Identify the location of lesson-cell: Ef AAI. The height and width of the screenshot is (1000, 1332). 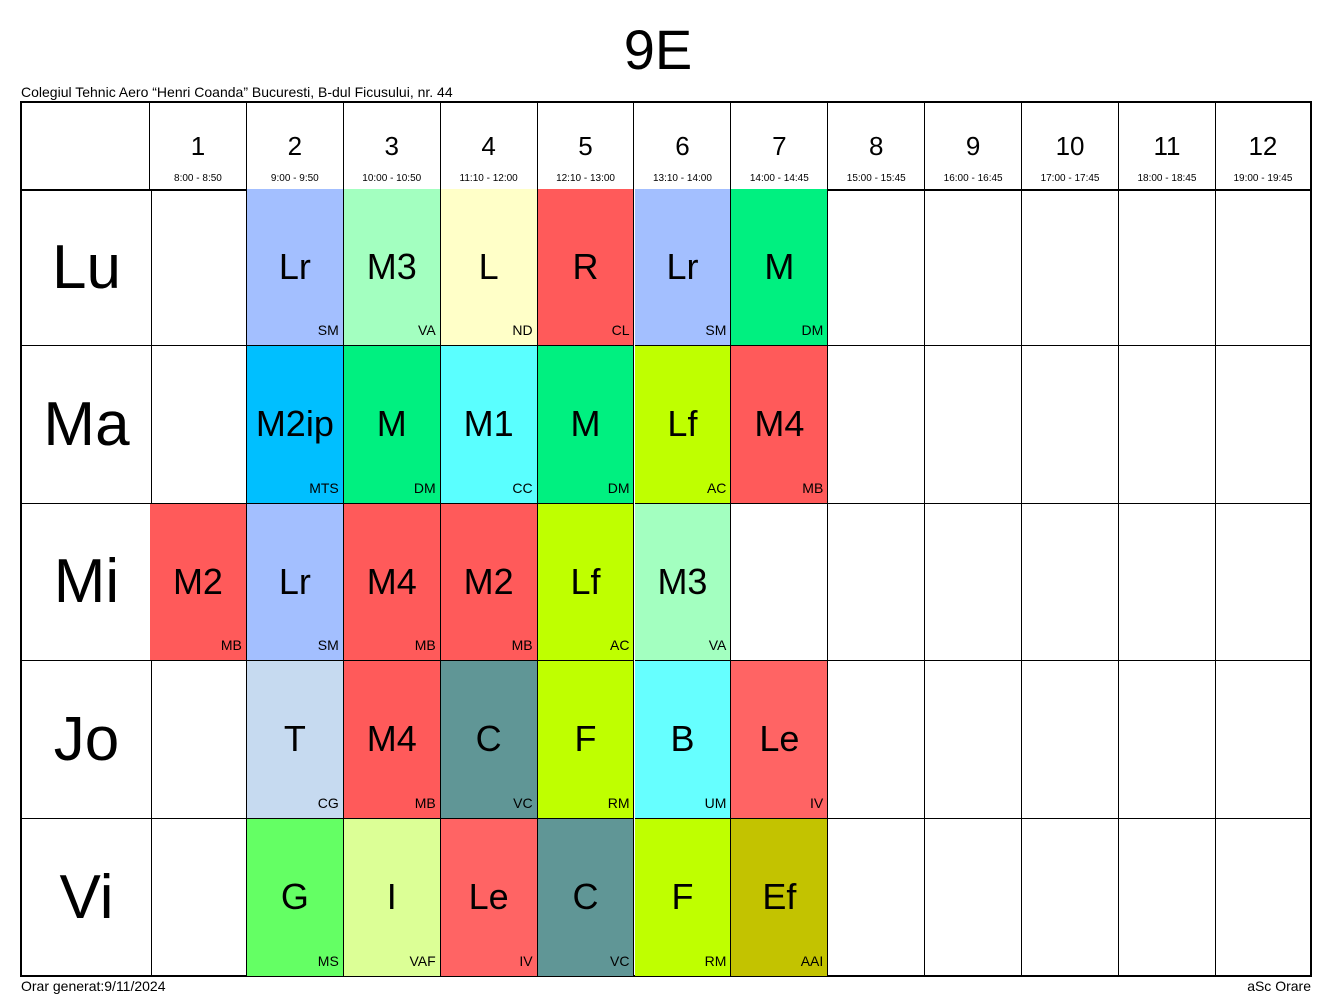
(780, 897).